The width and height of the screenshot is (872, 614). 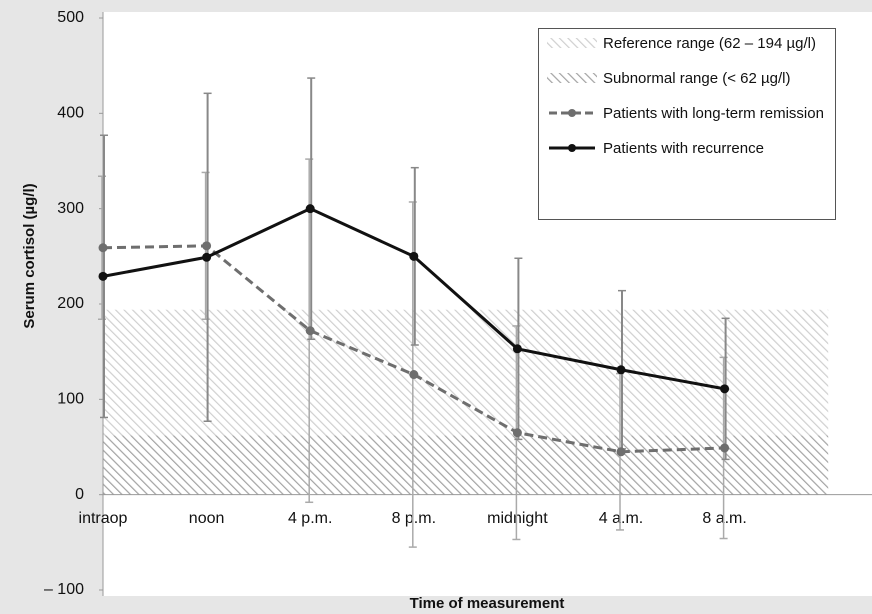 I want to click on y-tick-label: – 100, so click(x=64, y=589).